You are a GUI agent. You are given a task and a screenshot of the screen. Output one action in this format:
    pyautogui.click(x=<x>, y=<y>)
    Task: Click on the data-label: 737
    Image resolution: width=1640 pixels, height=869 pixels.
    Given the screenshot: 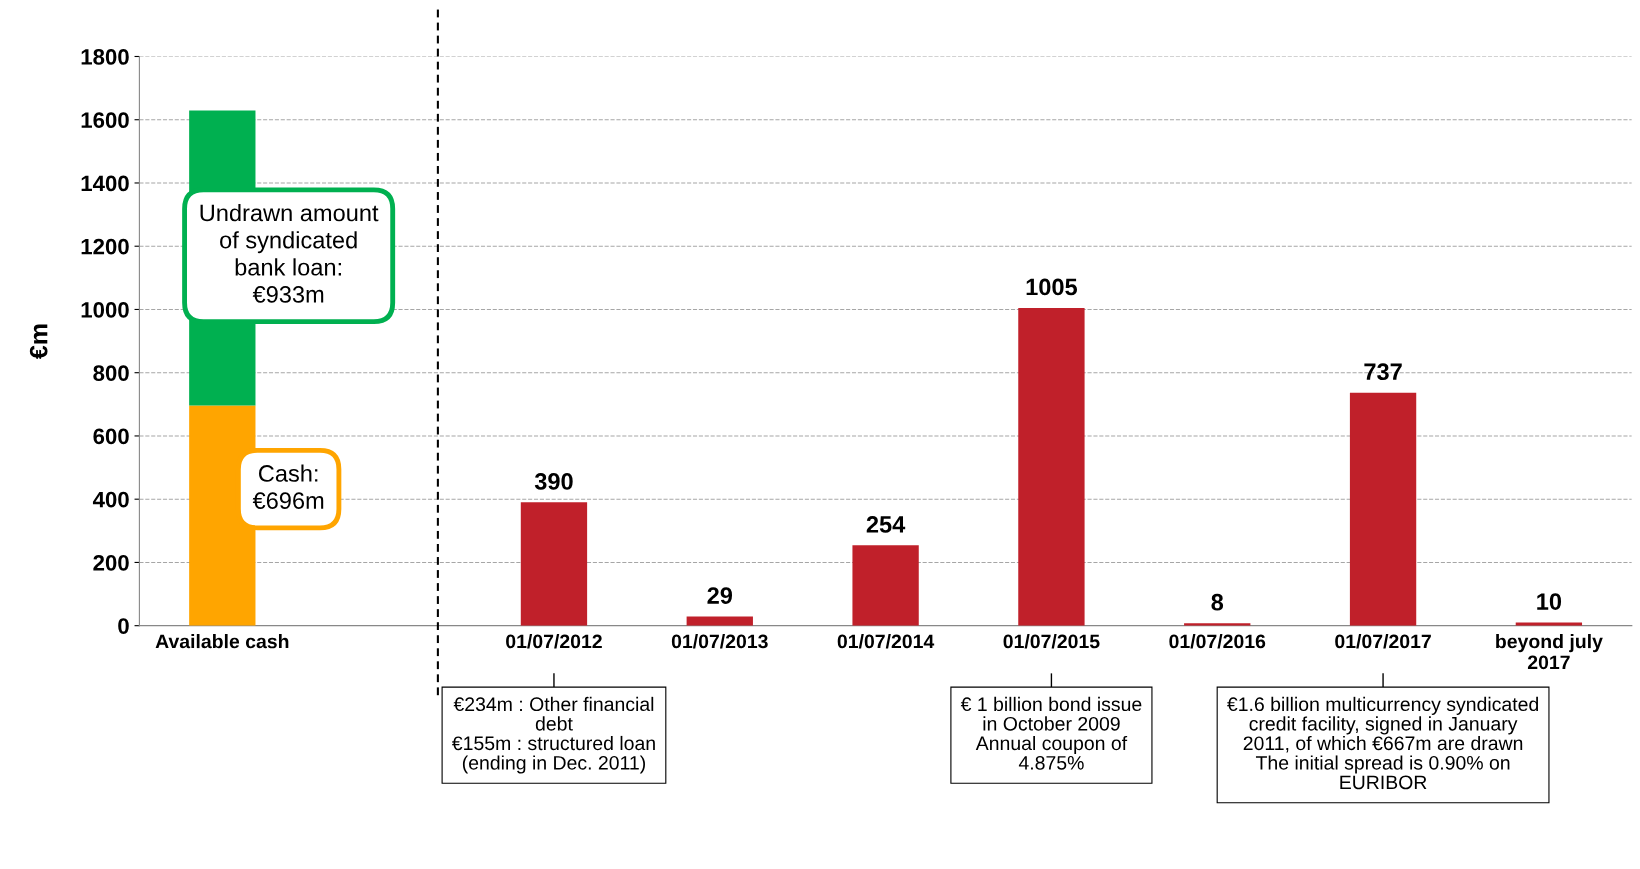 What is the action you would take?
    pyautogui.click(x=1383, y=372)
    